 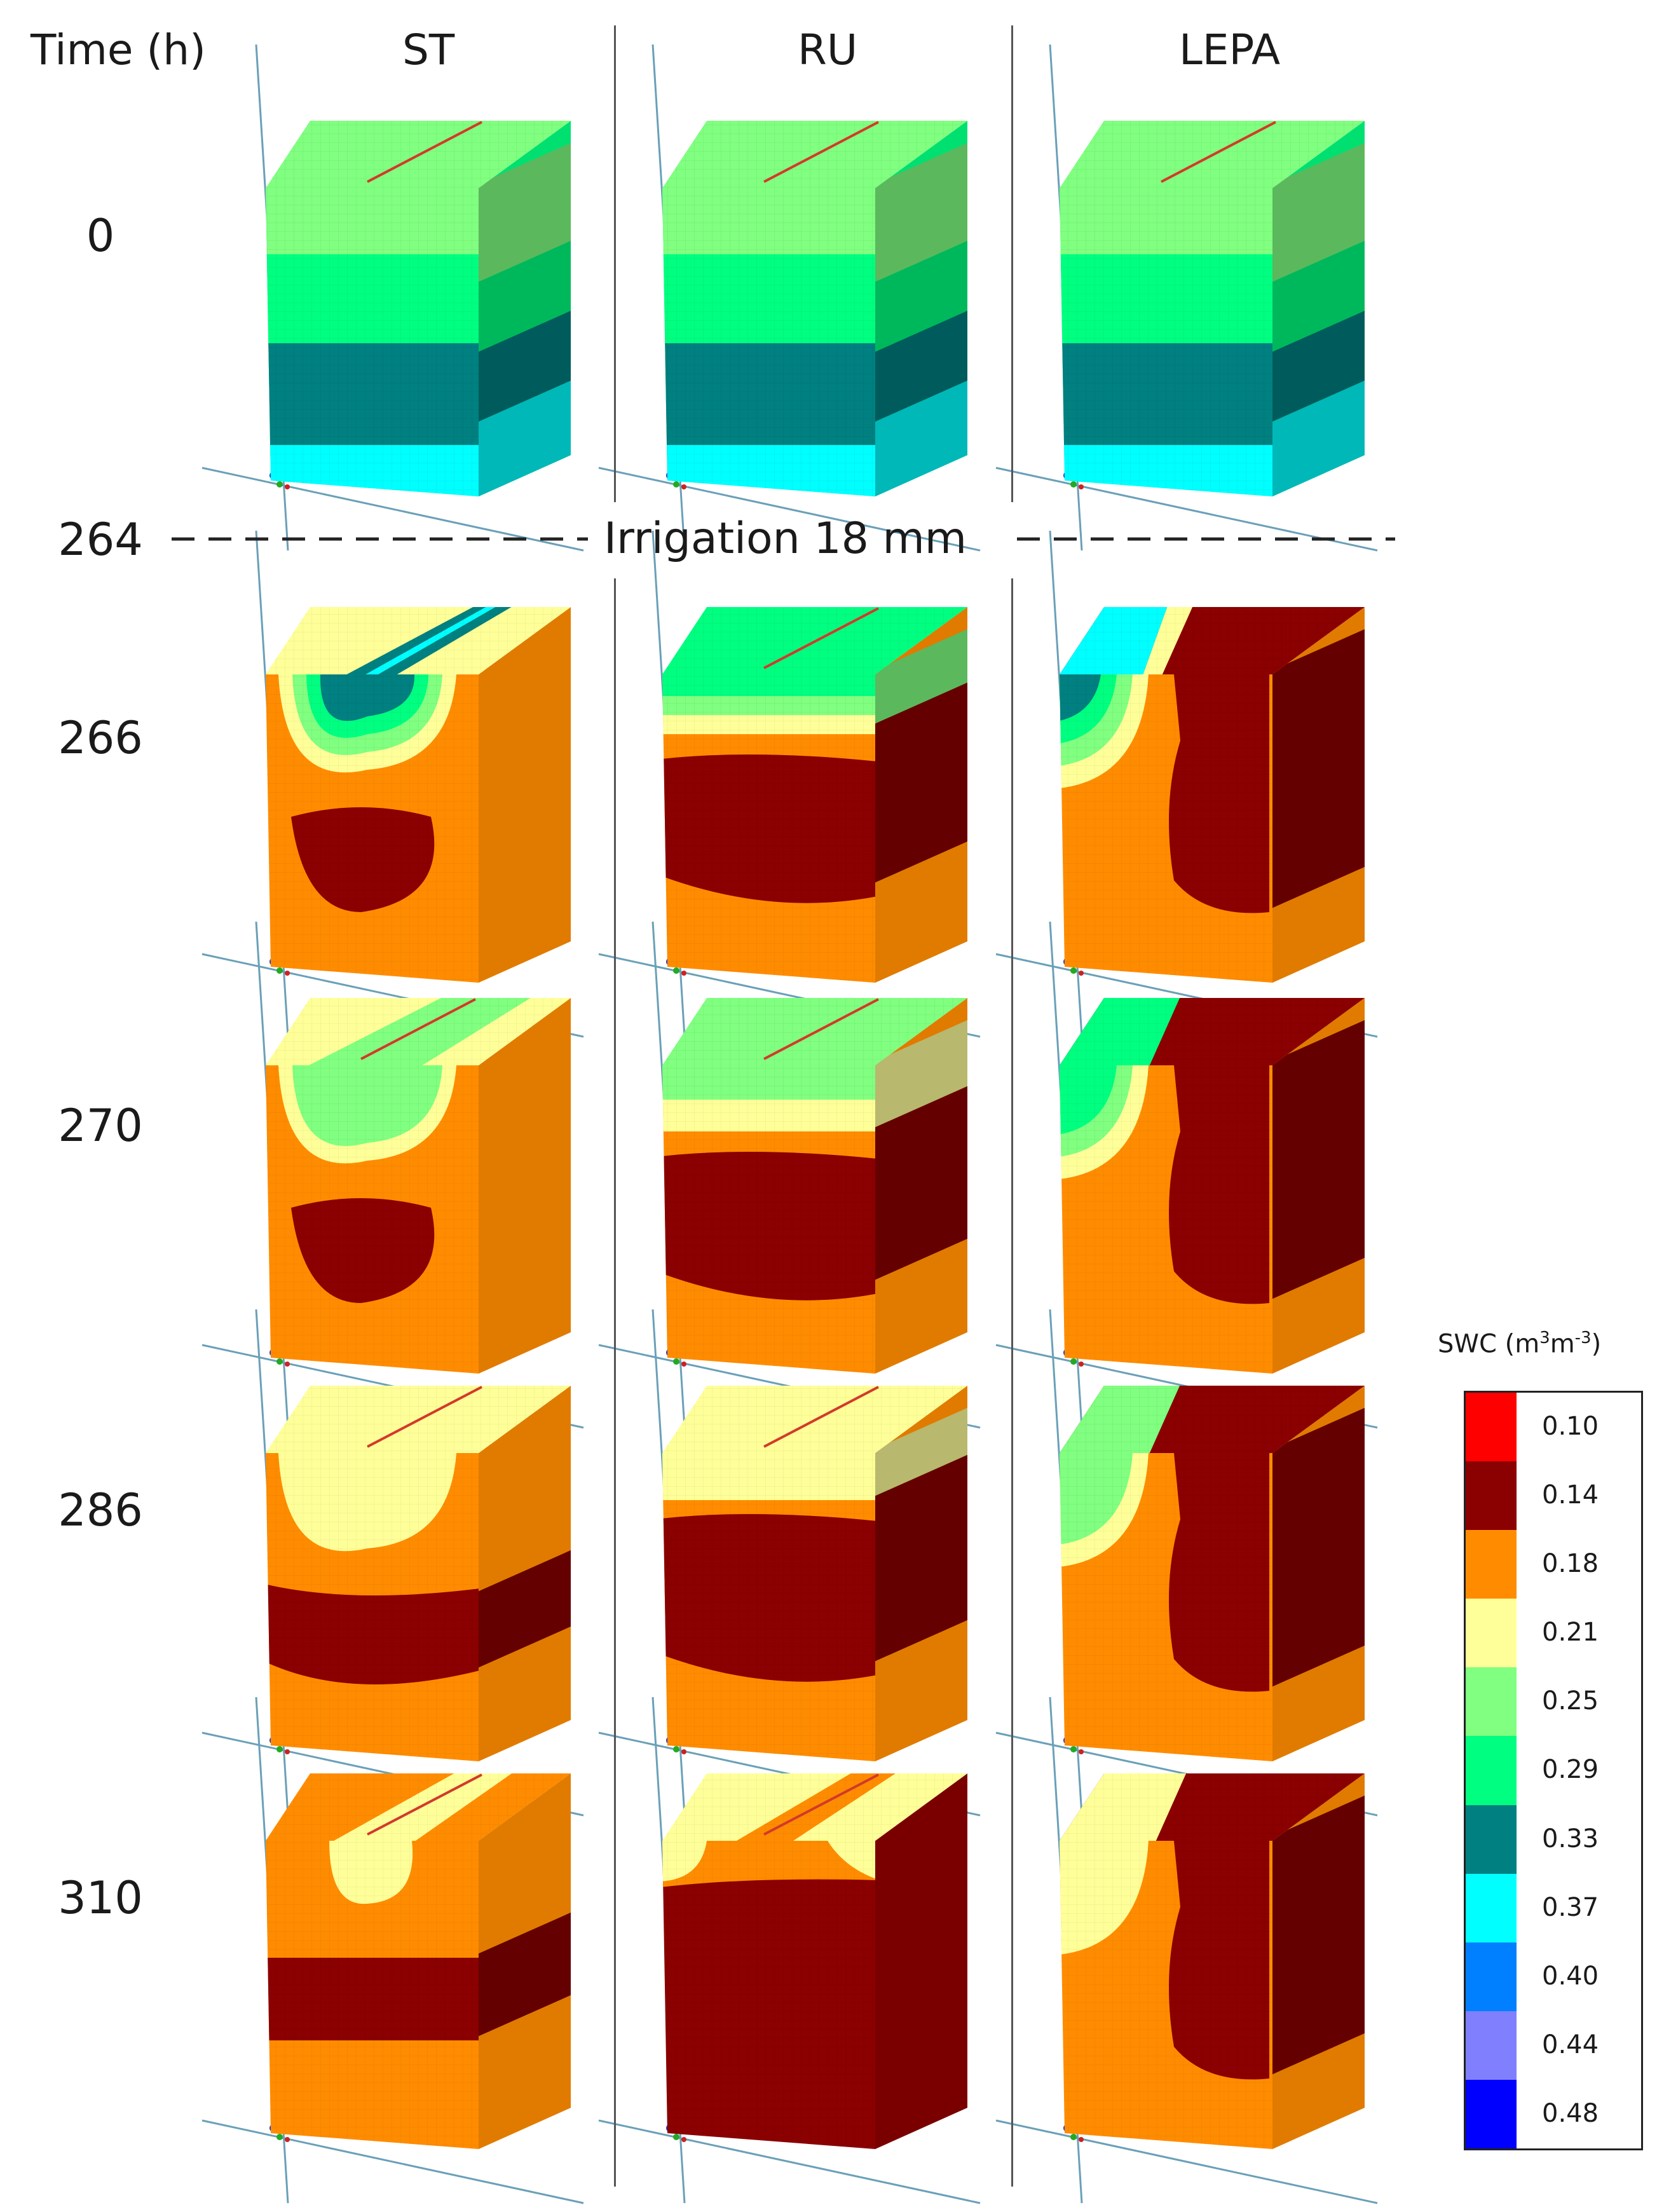 I want to click on legend-entry: 0.25, so click(x=1553, y=1702).